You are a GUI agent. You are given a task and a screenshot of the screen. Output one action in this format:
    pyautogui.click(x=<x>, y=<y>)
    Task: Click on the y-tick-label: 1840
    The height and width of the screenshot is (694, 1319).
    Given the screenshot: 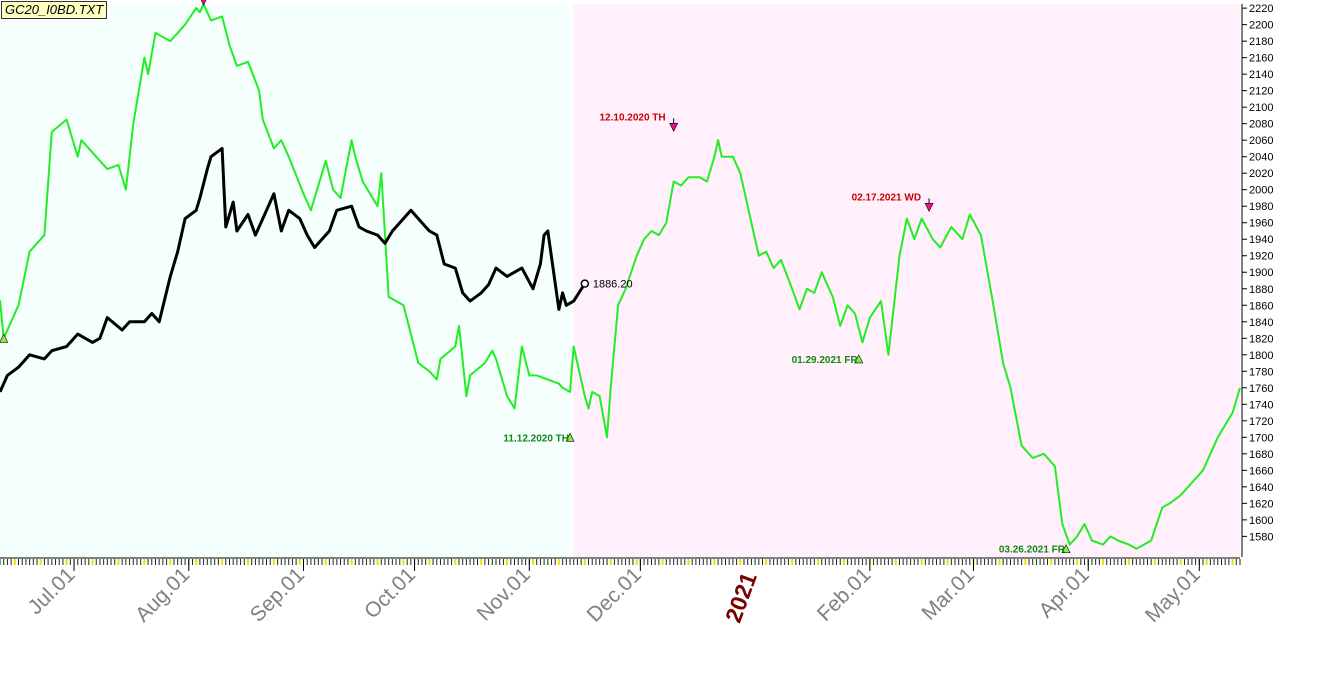 What is the action you would take?
    pyautogui.click(x=1261, y=323)
    